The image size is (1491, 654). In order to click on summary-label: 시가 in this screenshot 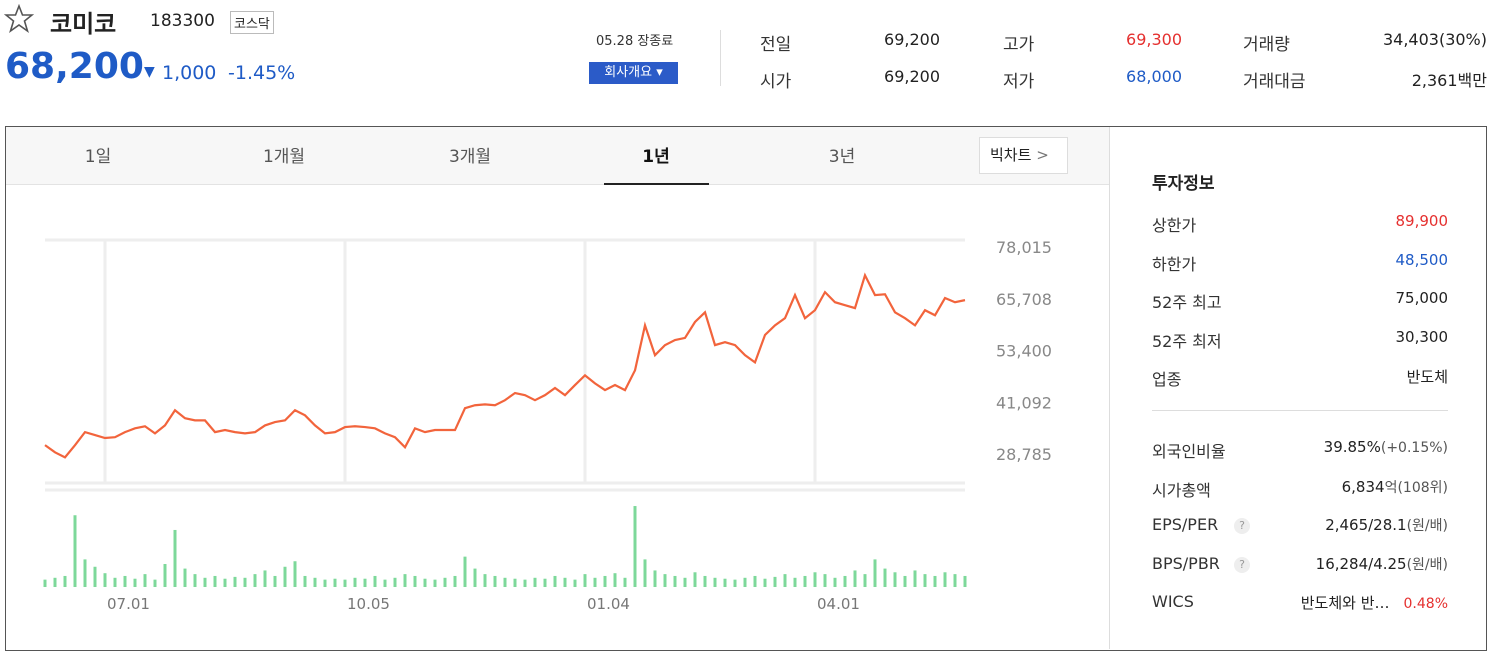, I will do `click(776, 82)`.